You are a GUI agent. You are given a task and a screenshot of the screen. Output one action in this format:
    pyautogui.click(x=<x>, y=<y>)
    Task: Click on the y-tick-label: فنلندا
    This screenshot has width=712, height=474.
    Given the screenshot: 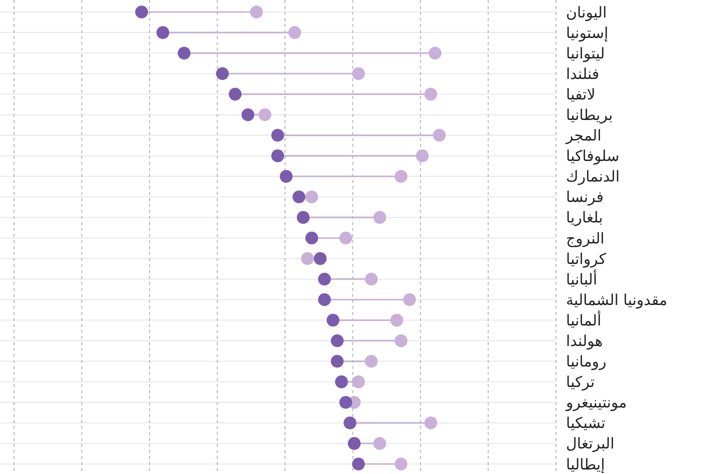 What is the action you would take?
    pyautogui.click(x=583, y=73)
    